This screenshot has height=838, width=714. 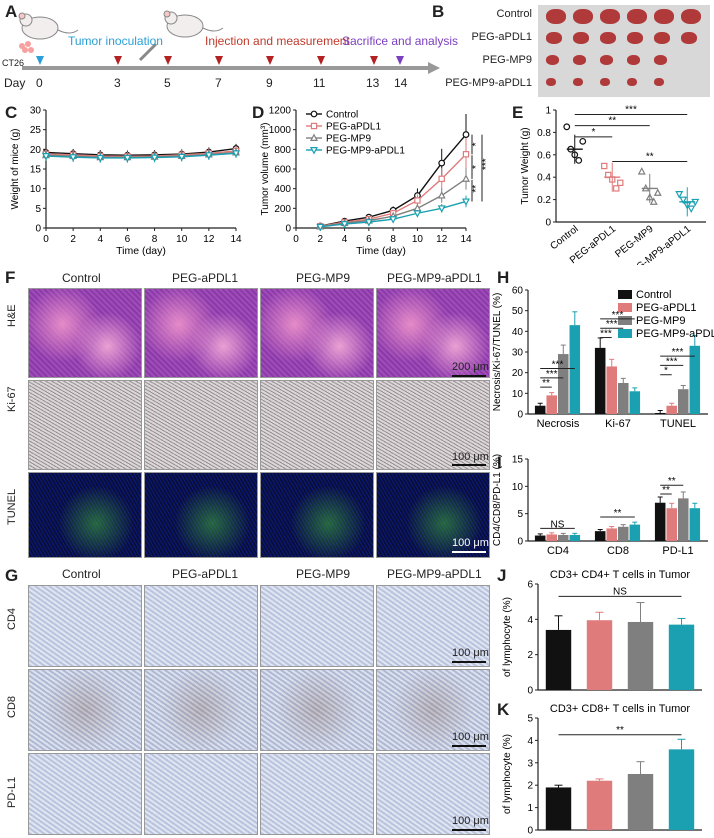 What do you see at coordinates (438, 11) in the screenshot?
I see `panel-label-b: B` at bounding box center [438, 11].